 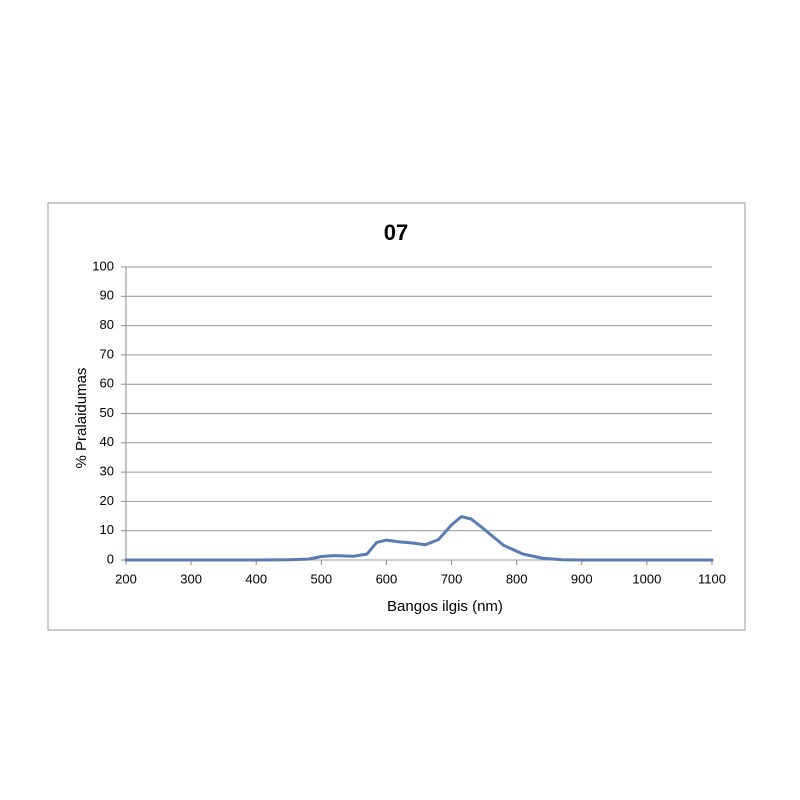 I want to click on y-tick-label: 50, so click(x=107, y=412).